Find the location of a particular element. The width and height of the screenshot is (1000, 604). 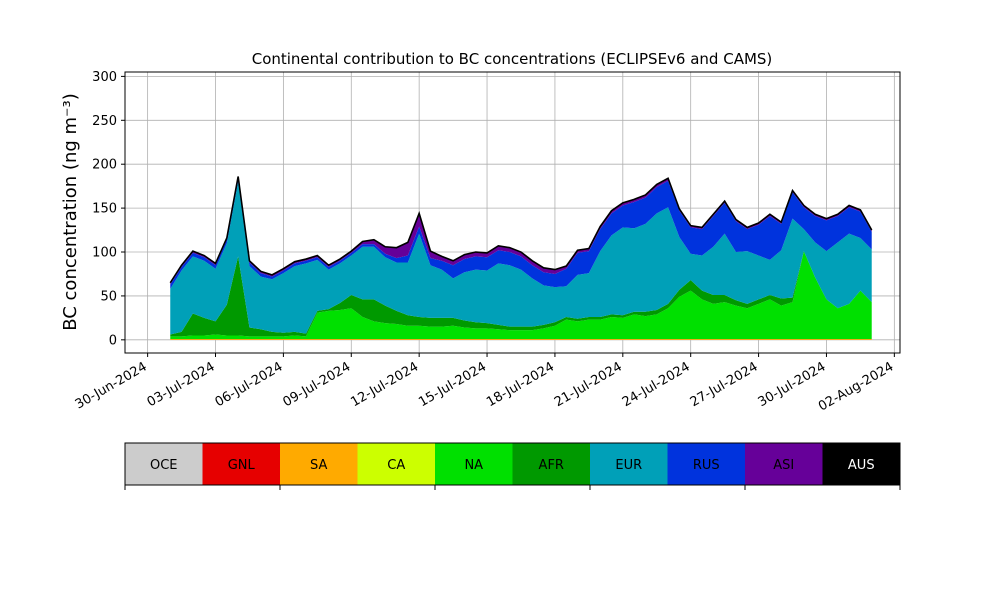

legend-swatch-oce is located at coordinates (164, 464).